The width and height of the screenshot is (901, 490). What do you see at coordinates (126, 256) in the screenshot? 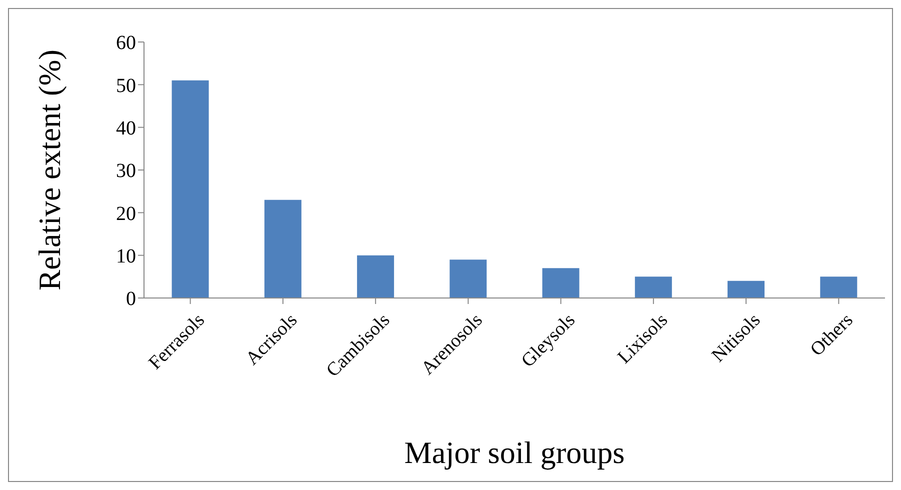
I see `y-tick-label: 10` at bounding box center [126, 256].